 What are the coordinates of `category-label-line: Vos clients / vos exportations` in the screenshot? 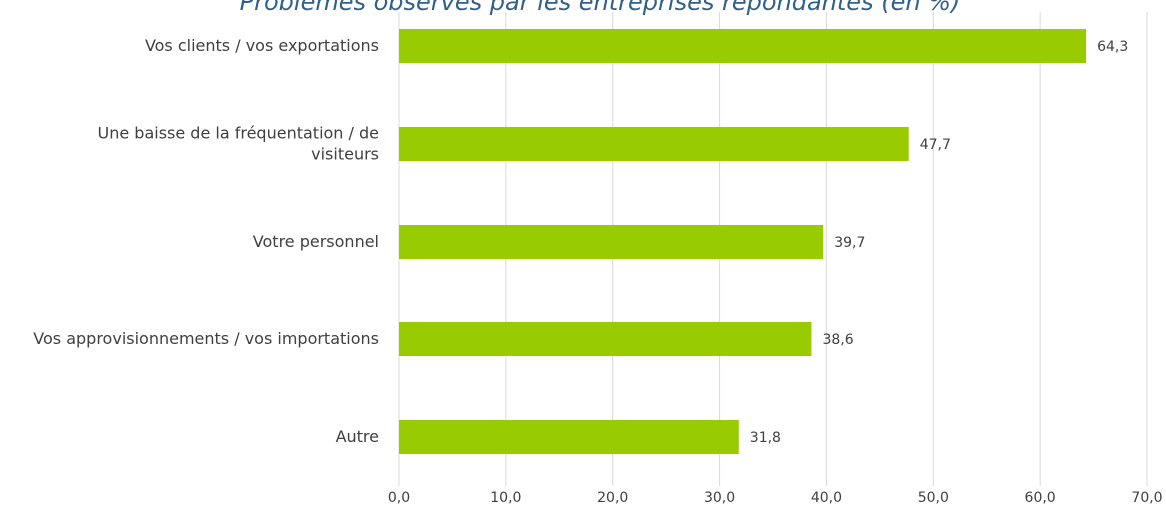 It's located at (262, 45).